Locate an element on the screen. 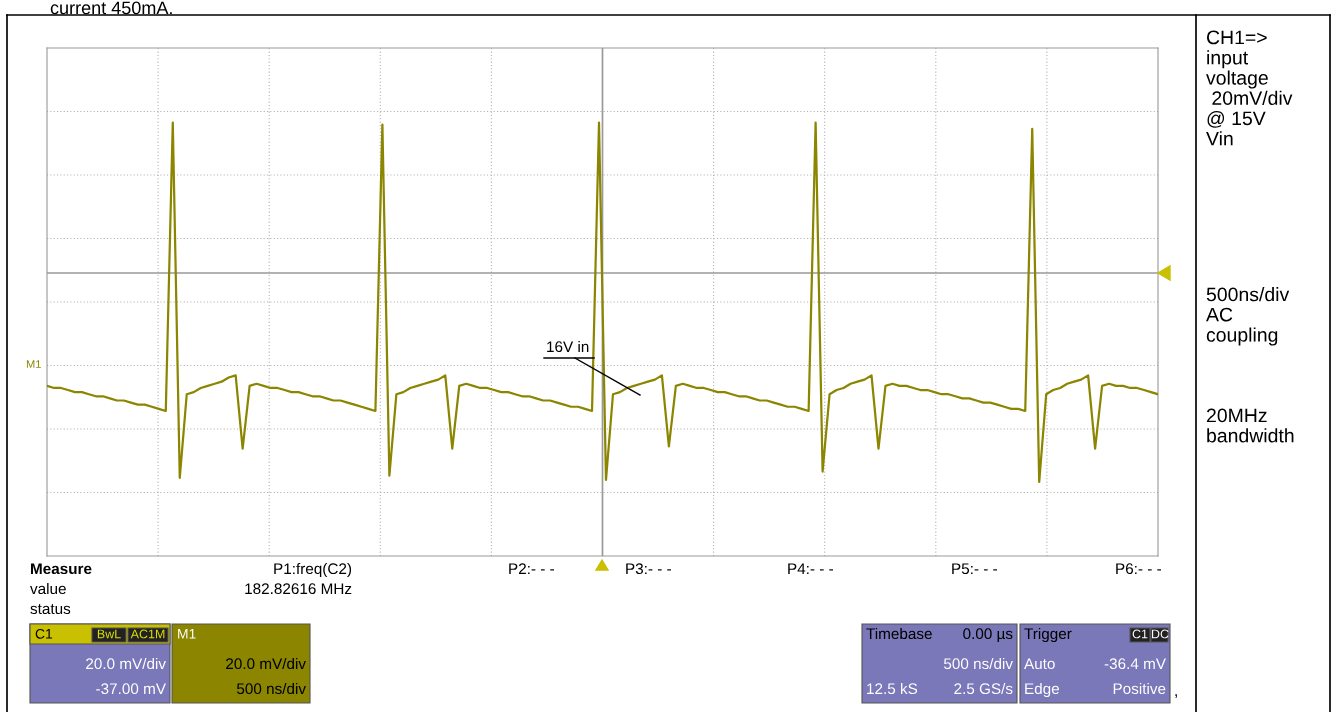 The width and height of the screenshot is (1336, 712). text: 0.00 µs is located at coordinates (988, 635).